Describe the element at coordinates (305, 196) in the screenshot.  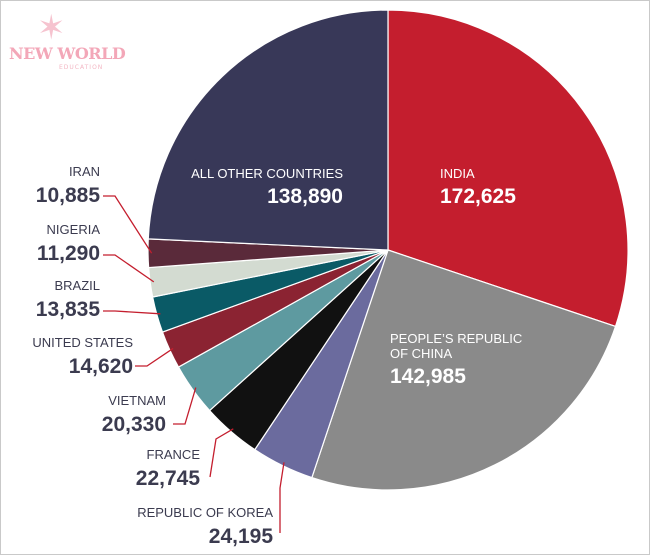
I see `slice-value-all-other-countries: 138,890` at that location.